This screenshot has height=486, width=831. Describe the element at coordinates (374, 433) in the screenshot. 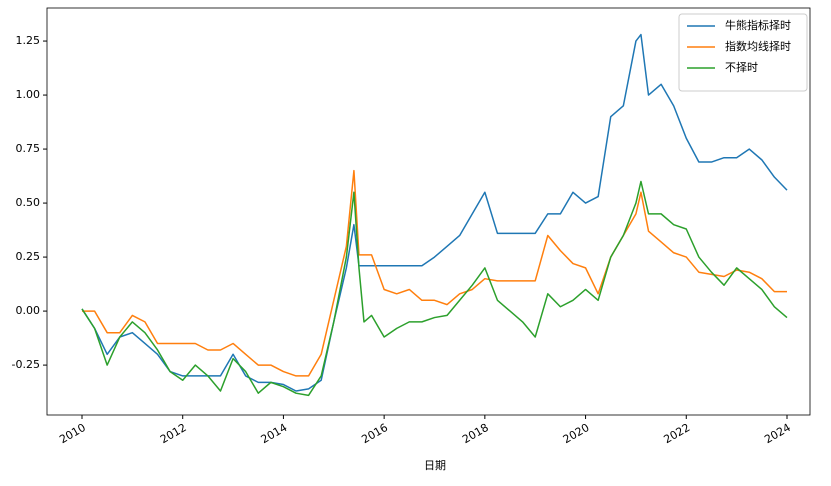

I see `x-tick-label: 2016` at that location.